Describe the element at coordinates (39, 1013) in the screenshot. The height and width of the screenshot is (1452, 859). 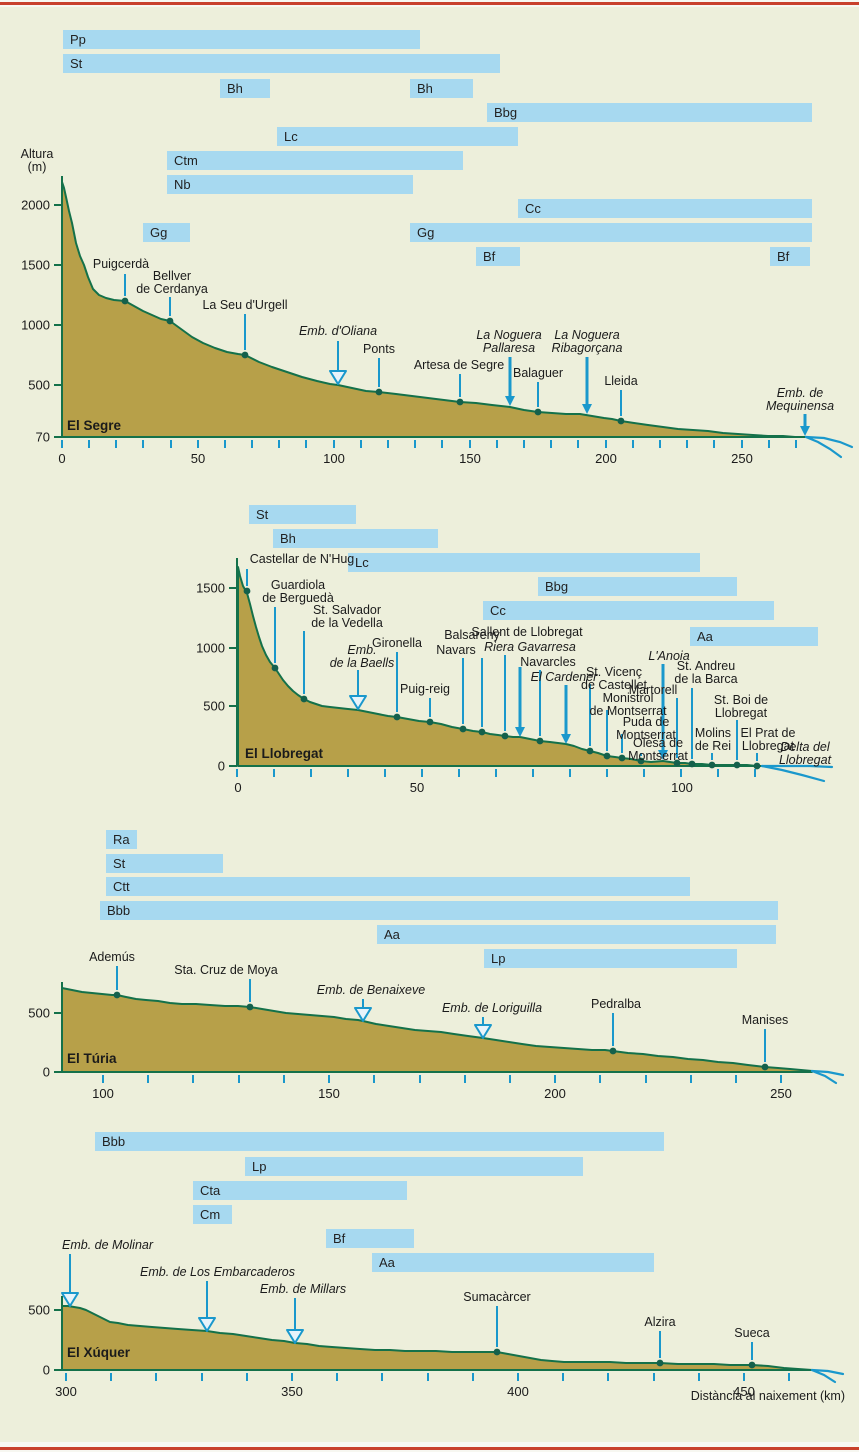
I see `y-tick-label-el-turia: 500` at that location.